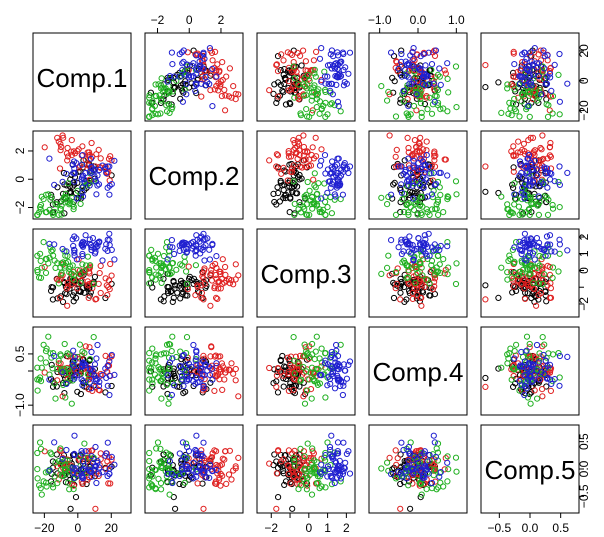 This screenshot has height=537, width=604. Describe the element at coordinates (584, 236) in the screenshot. I see `y-tick-label-3-4: 2` at that location.